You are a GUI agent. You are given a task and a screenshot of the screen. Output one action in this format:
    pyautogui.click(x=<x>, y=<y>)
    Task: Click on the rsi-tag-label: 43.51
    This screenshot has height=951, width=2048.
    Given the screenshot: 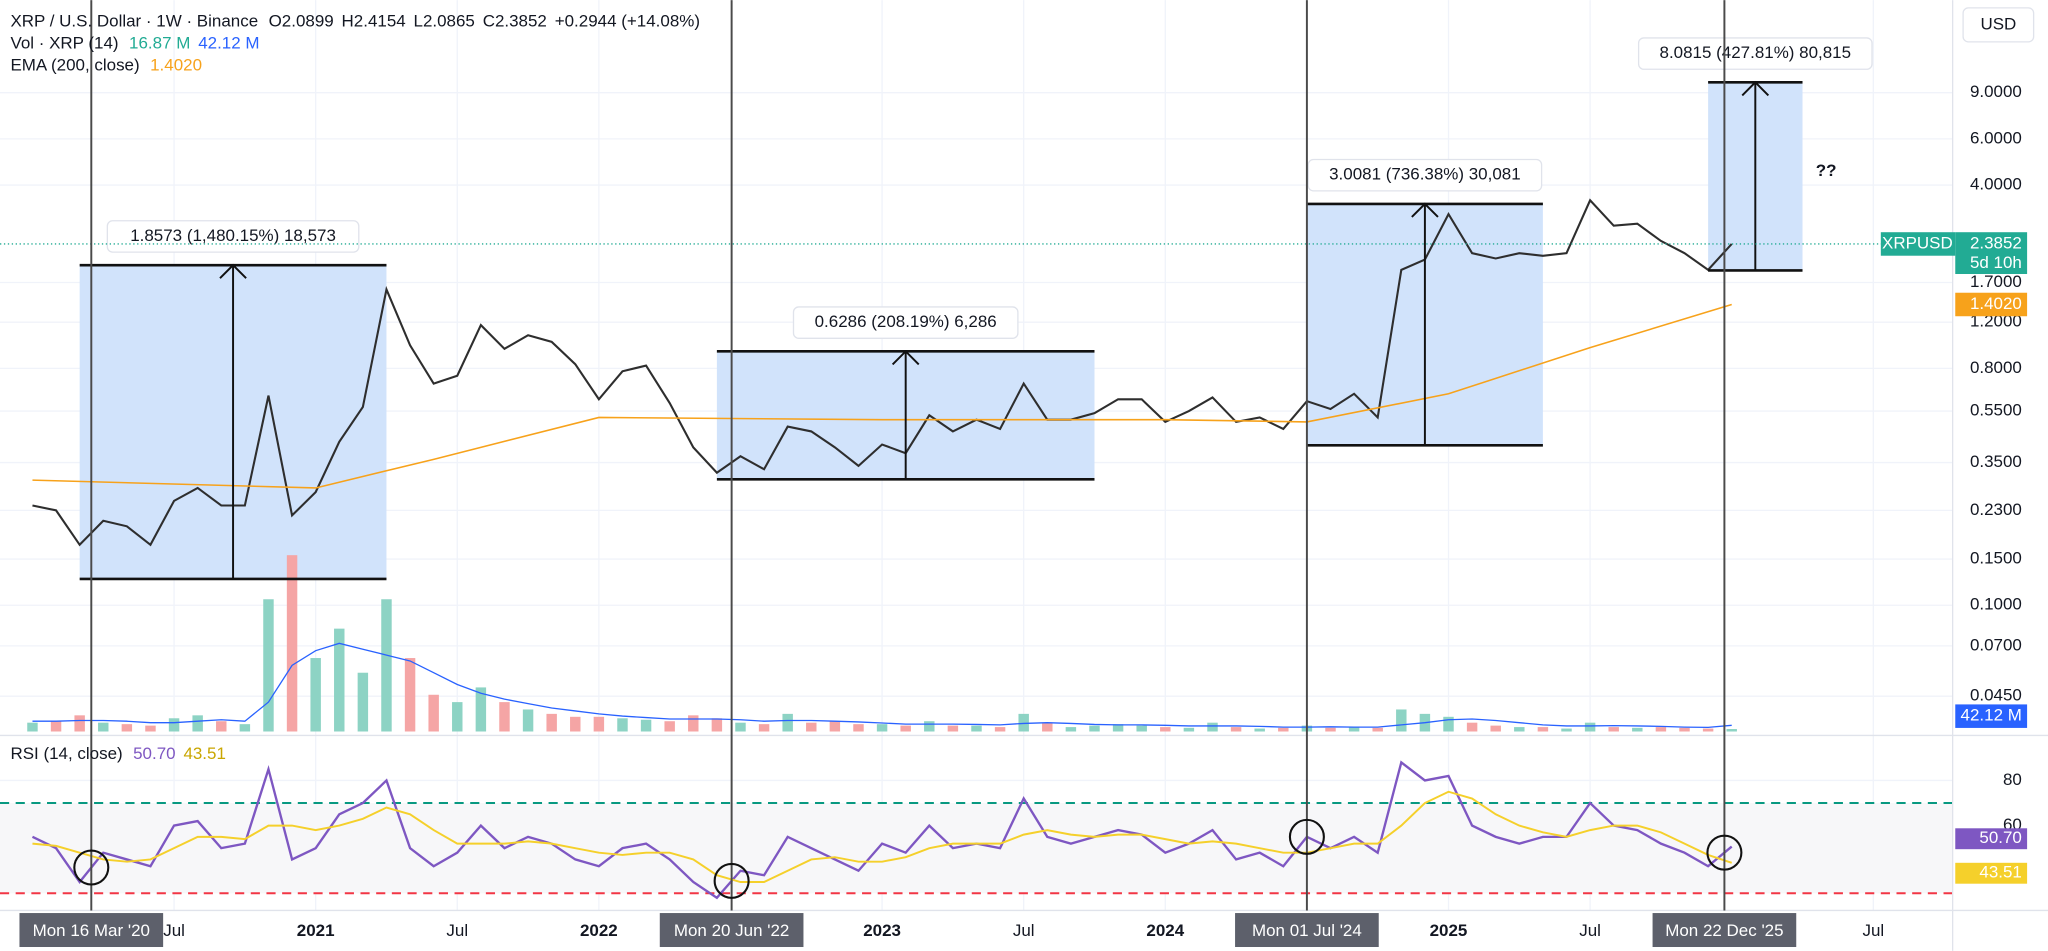 What is the action you would take?
    pyautogui.click(x=2000, y=872)
    